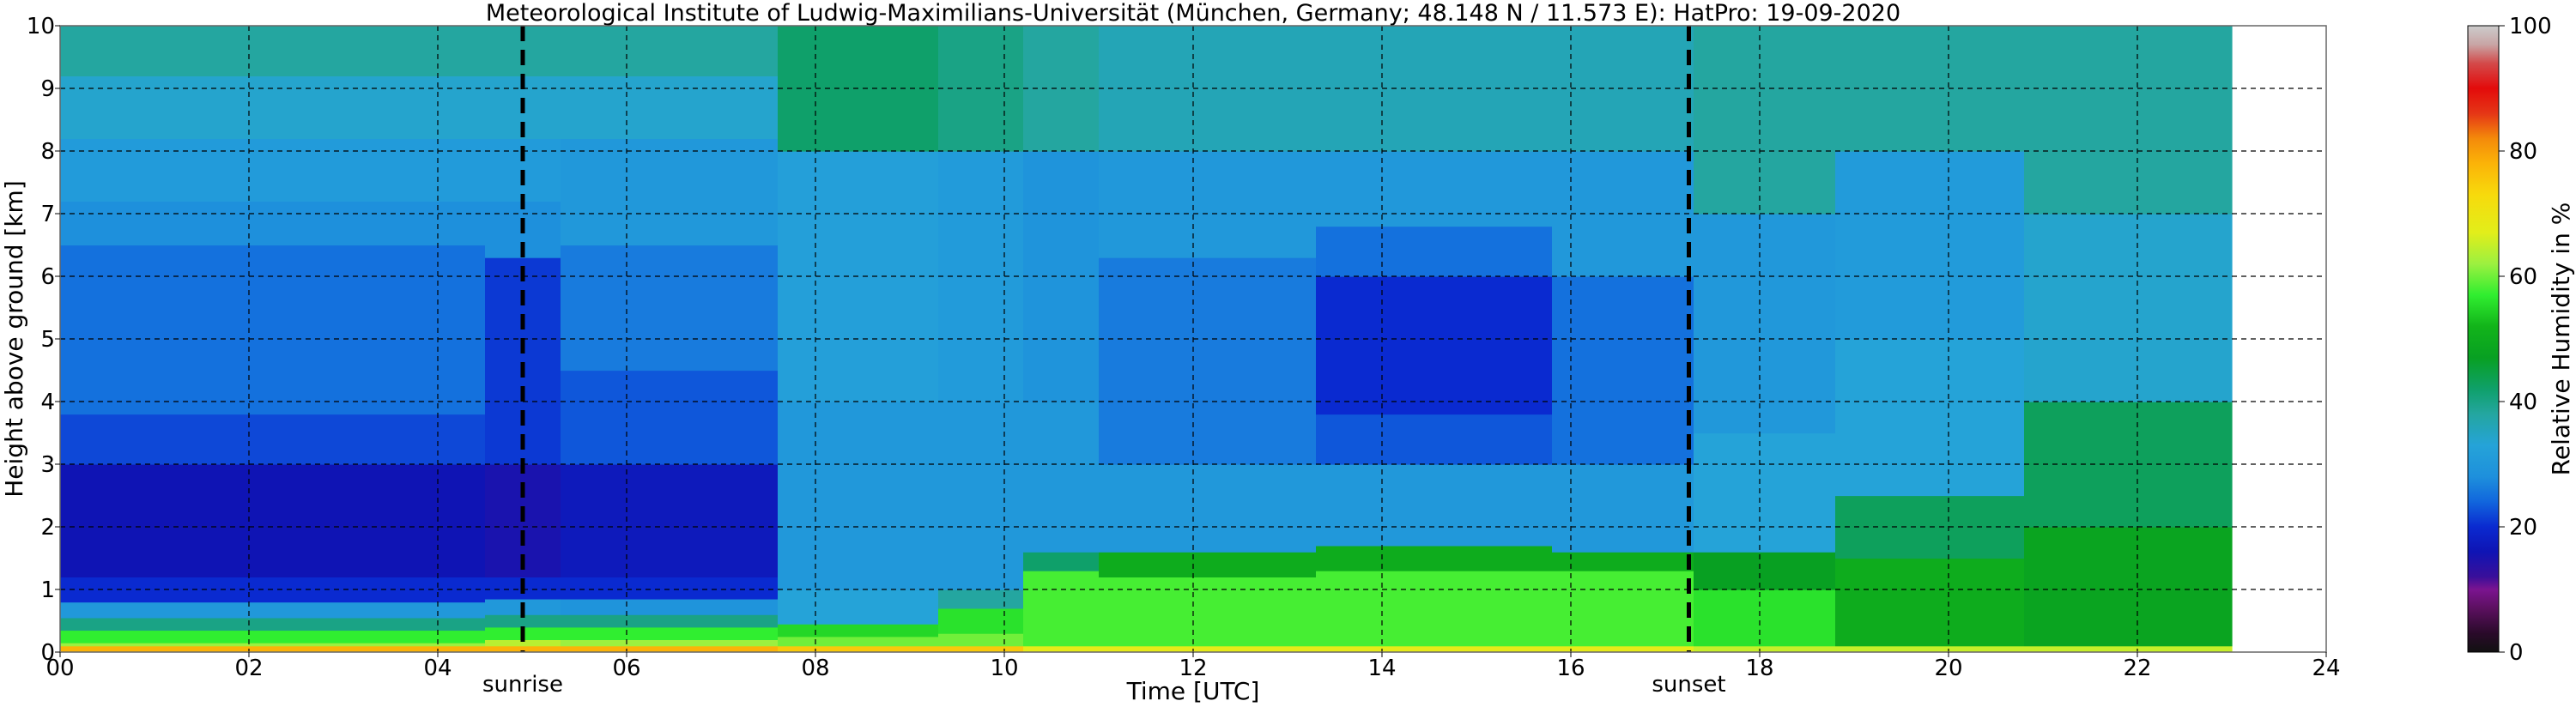  I want to click on x-tick-label: 12, so click(1193, 668).